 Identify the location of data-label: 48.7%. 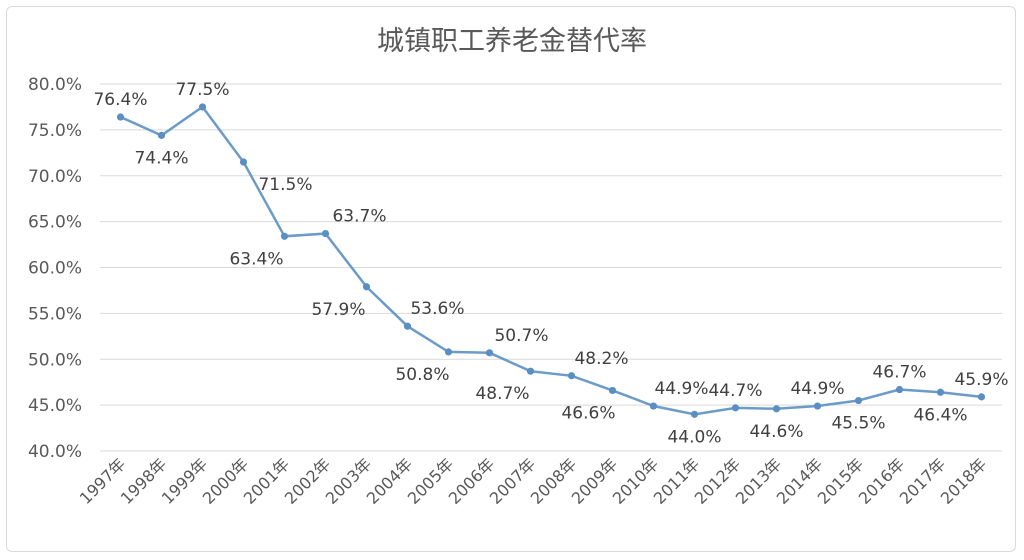
(502, 394).